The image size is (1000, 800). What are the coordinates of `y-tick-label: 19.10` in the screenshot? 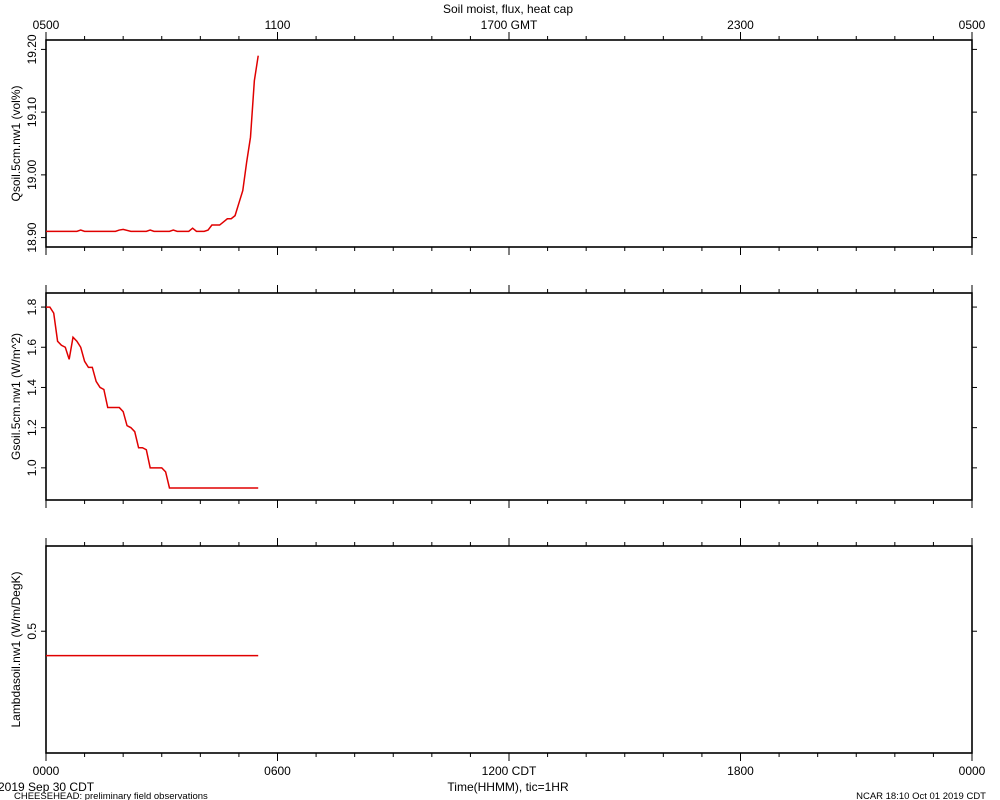 It's located at (32, 112).